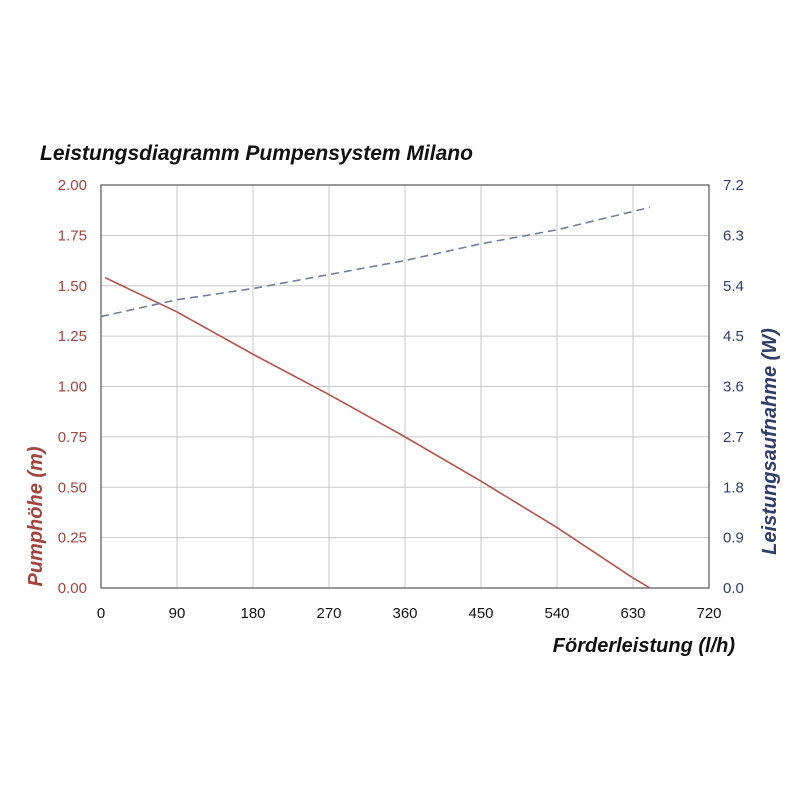 This screenshot has width=800, height=800. What do you see at coordinates (556, 613) in the screenshot?
I see `x-tick-label: 540` at bounding box center [556, 613].